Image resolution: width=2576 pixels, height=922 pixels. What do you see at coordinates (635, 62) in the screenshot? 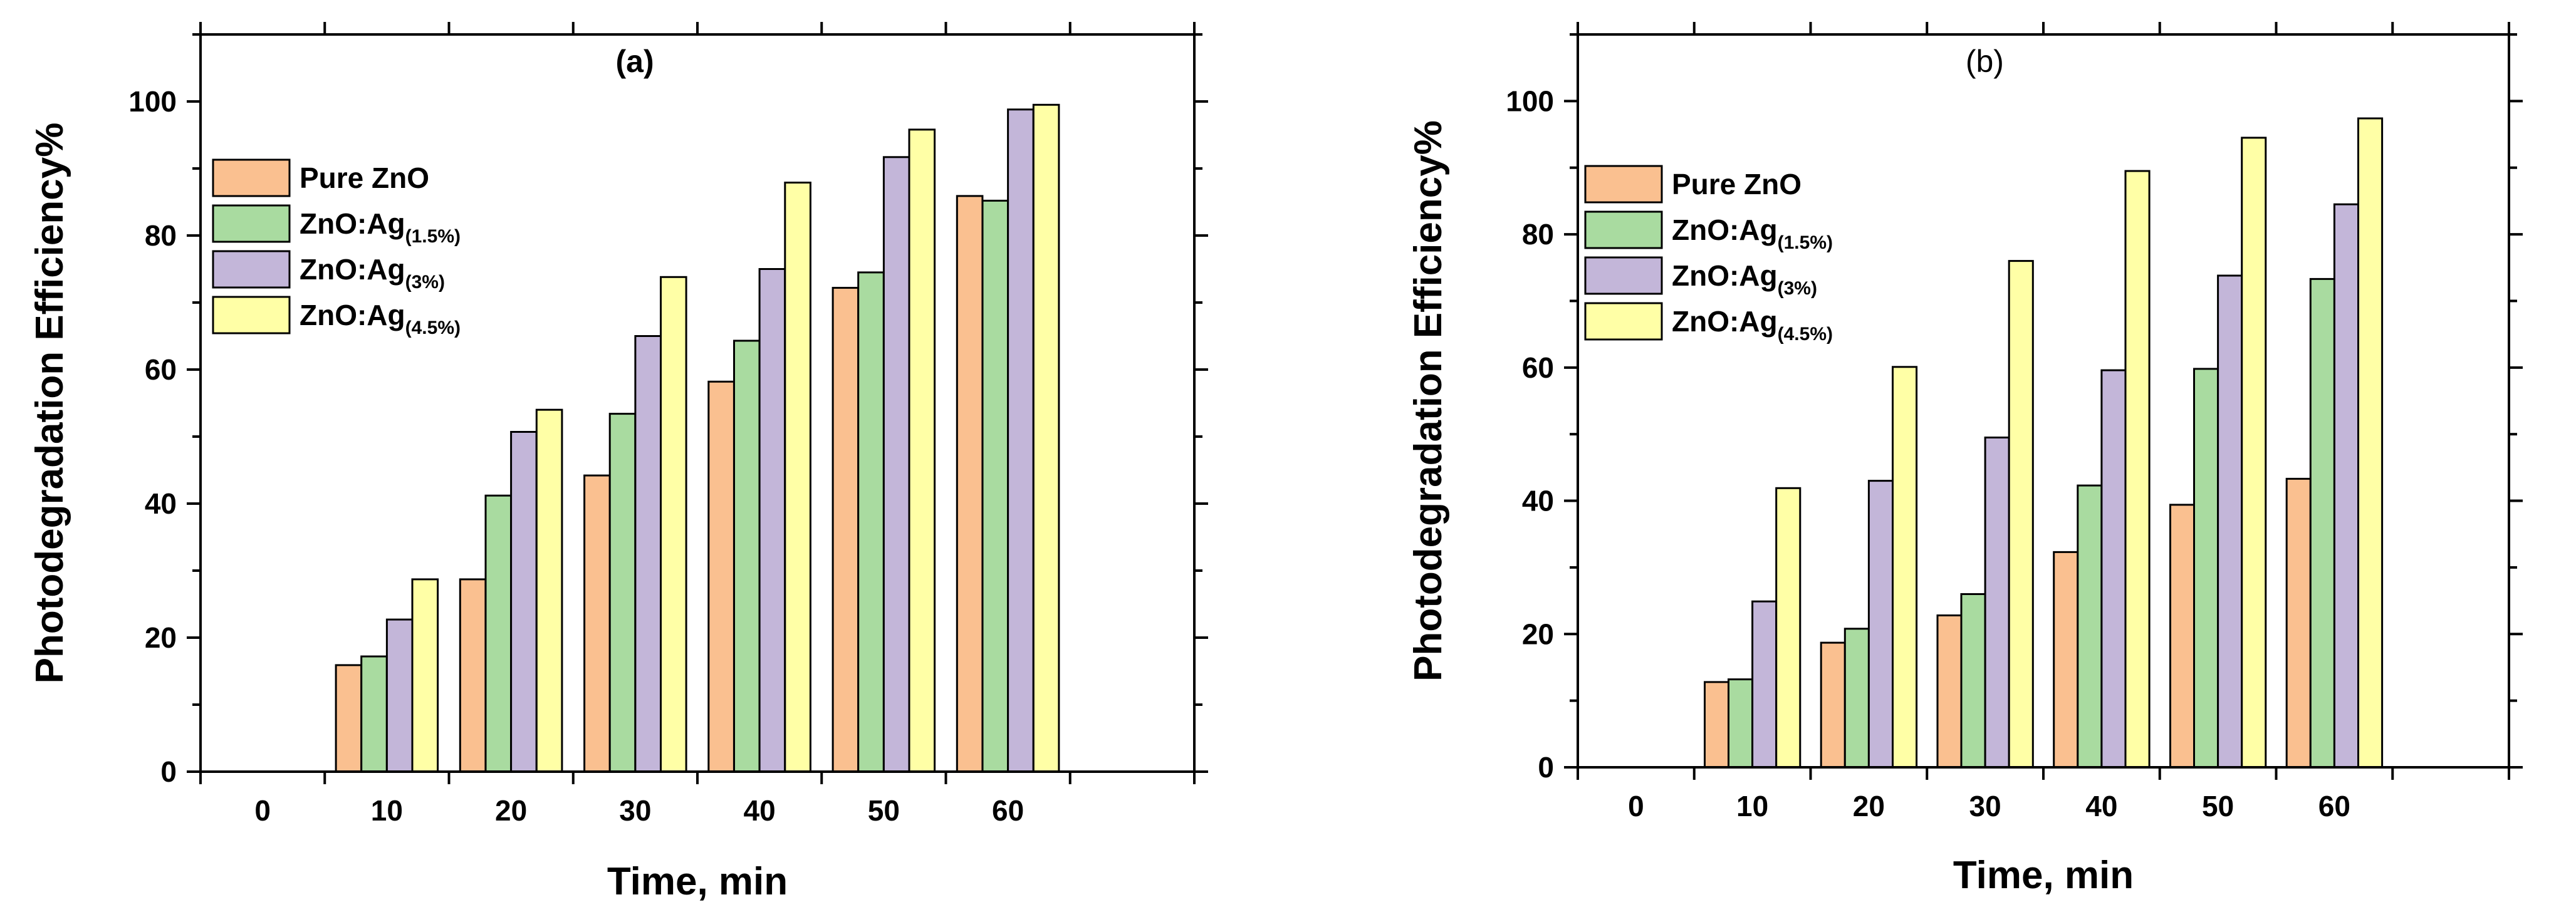
I see `panel-label: (a)` at bounding box center [635, 62].